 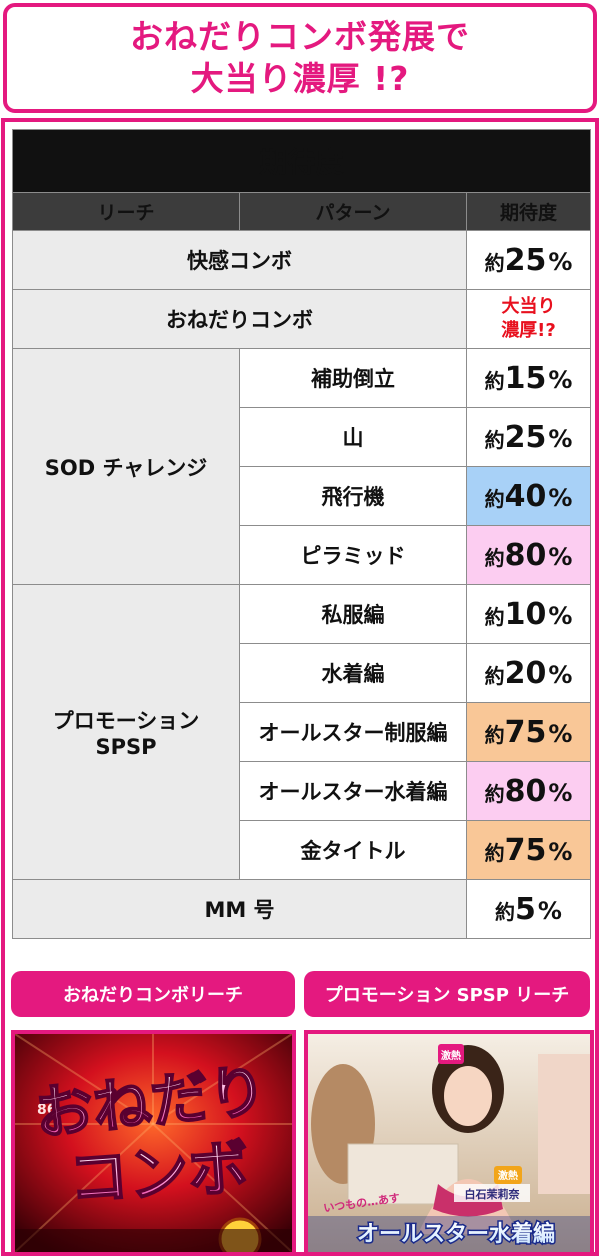 I want to click on pattern-label: オールスター水着編, so click(x=353, y=791).